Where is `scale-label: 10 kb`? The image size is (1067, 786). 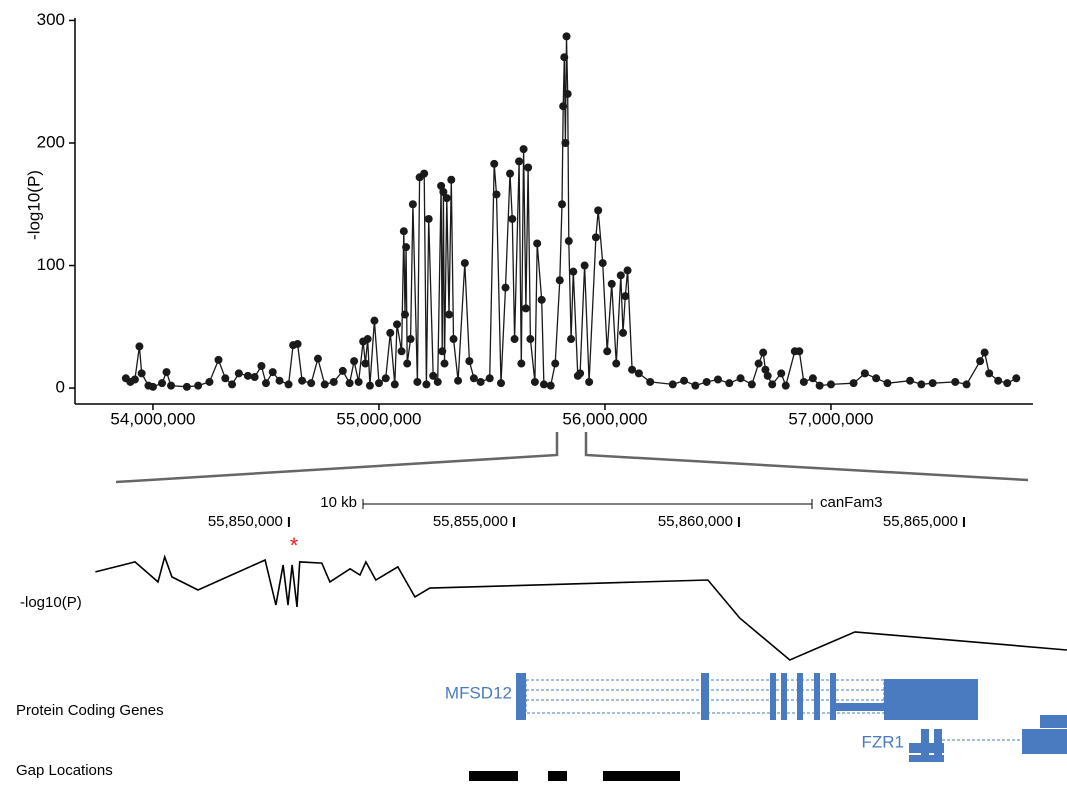
scale-label: 10 kb is located at coordinates (338, 502).